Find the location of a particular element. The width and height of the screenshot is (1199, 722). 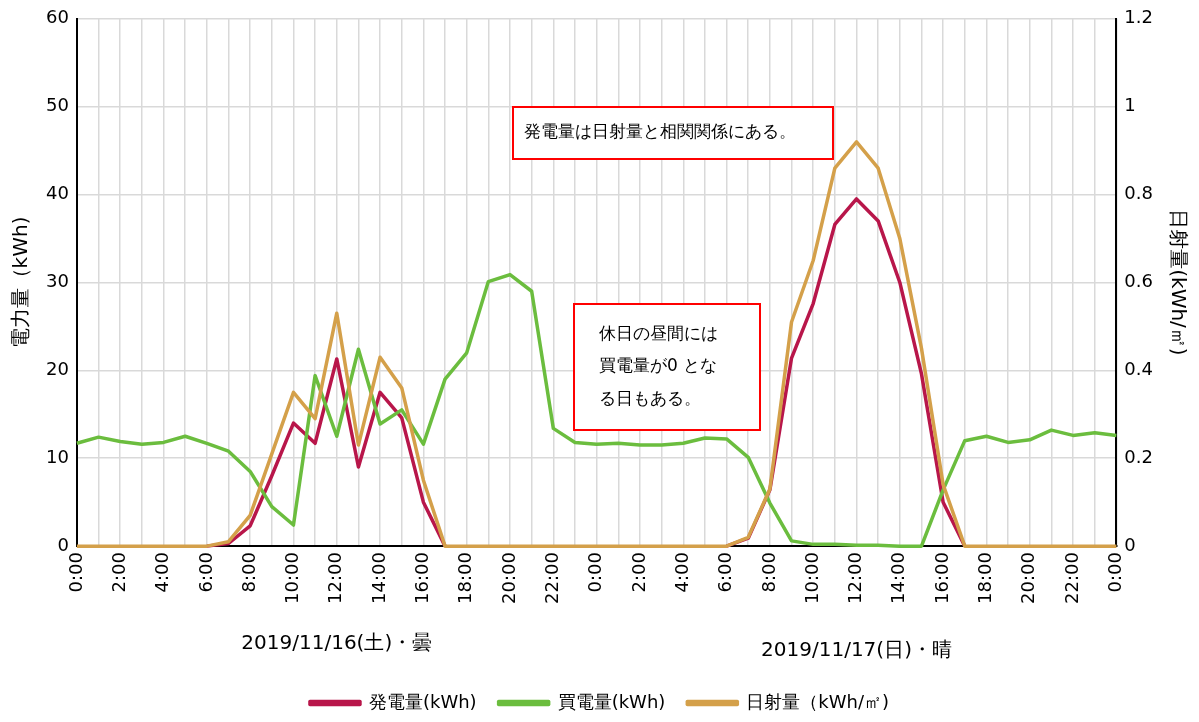

y-tick-label: 50 is located at coordinates (57, 105).